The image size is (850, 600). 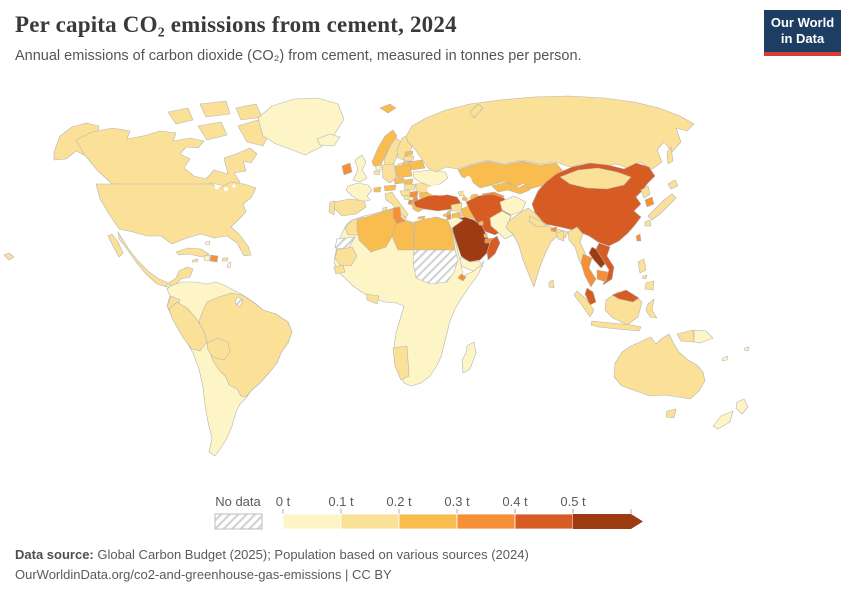 What do you see at coordinates (389, 173) in the screenshot?
I see `country-germany` at bounding box center [389, 173].